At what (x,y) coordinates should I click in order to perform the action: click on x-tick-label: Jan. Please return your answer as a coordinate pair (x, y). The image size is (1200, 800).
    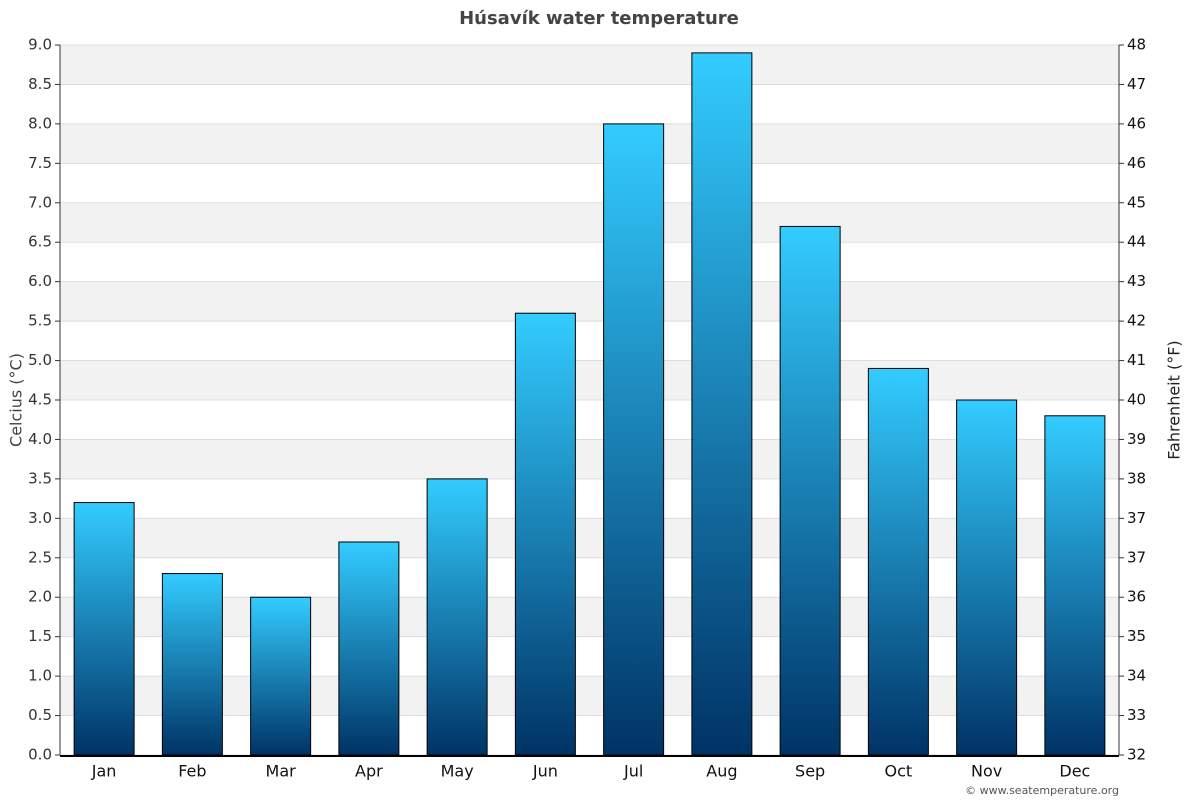
    Looking at the image, I should click on (104, 771).